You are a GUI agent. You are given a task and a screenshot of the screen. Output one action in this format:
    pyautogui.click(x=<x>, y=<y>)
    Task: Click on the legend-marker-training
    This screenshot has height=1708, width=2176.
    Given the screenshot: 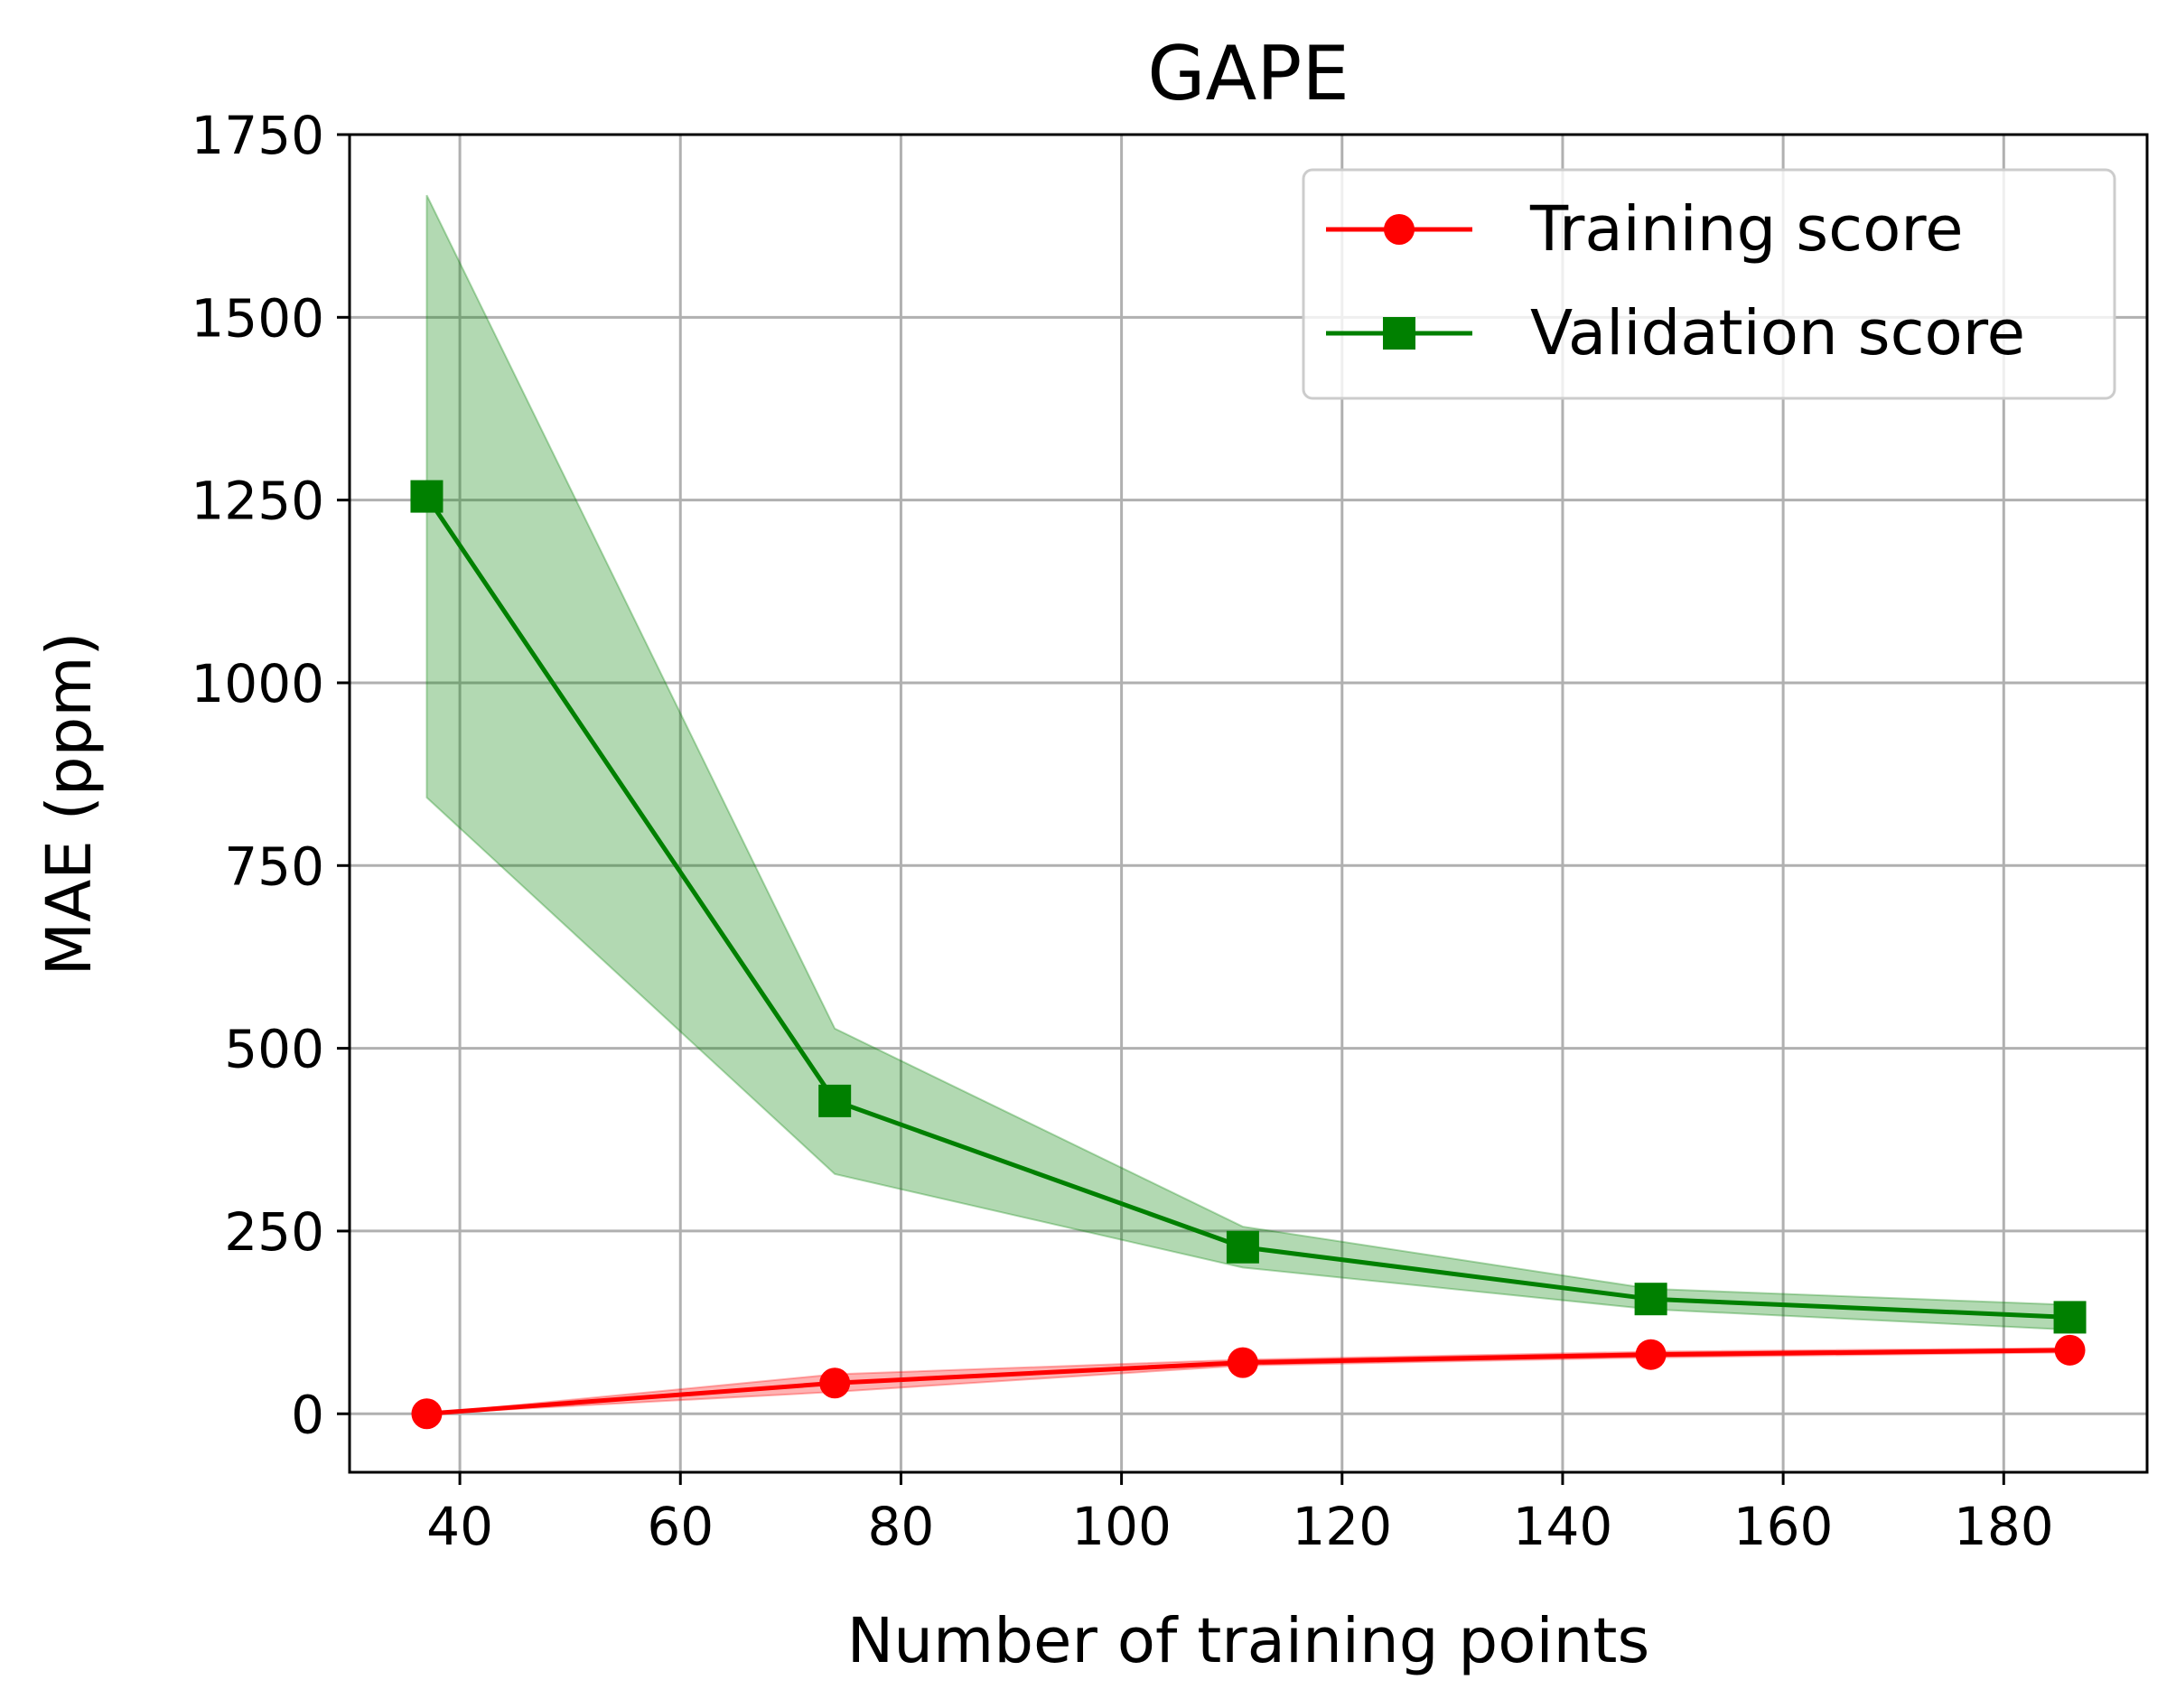 What is the action you would take?
    pyautogui.click(x=1400, y=229)
    